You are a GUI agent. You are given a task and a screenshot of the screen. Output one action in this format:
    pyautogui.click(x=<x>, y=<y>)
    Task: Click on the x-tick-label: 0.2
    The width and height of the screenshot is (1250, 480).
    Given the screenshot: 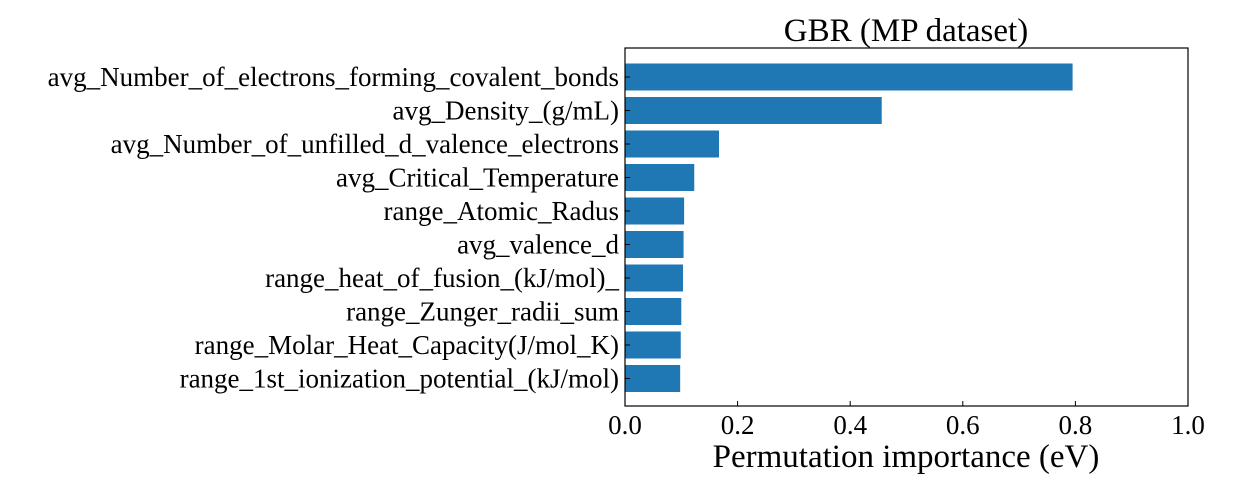 What is the action you would take?
    pyautogui.click(x=738, y=425)
    